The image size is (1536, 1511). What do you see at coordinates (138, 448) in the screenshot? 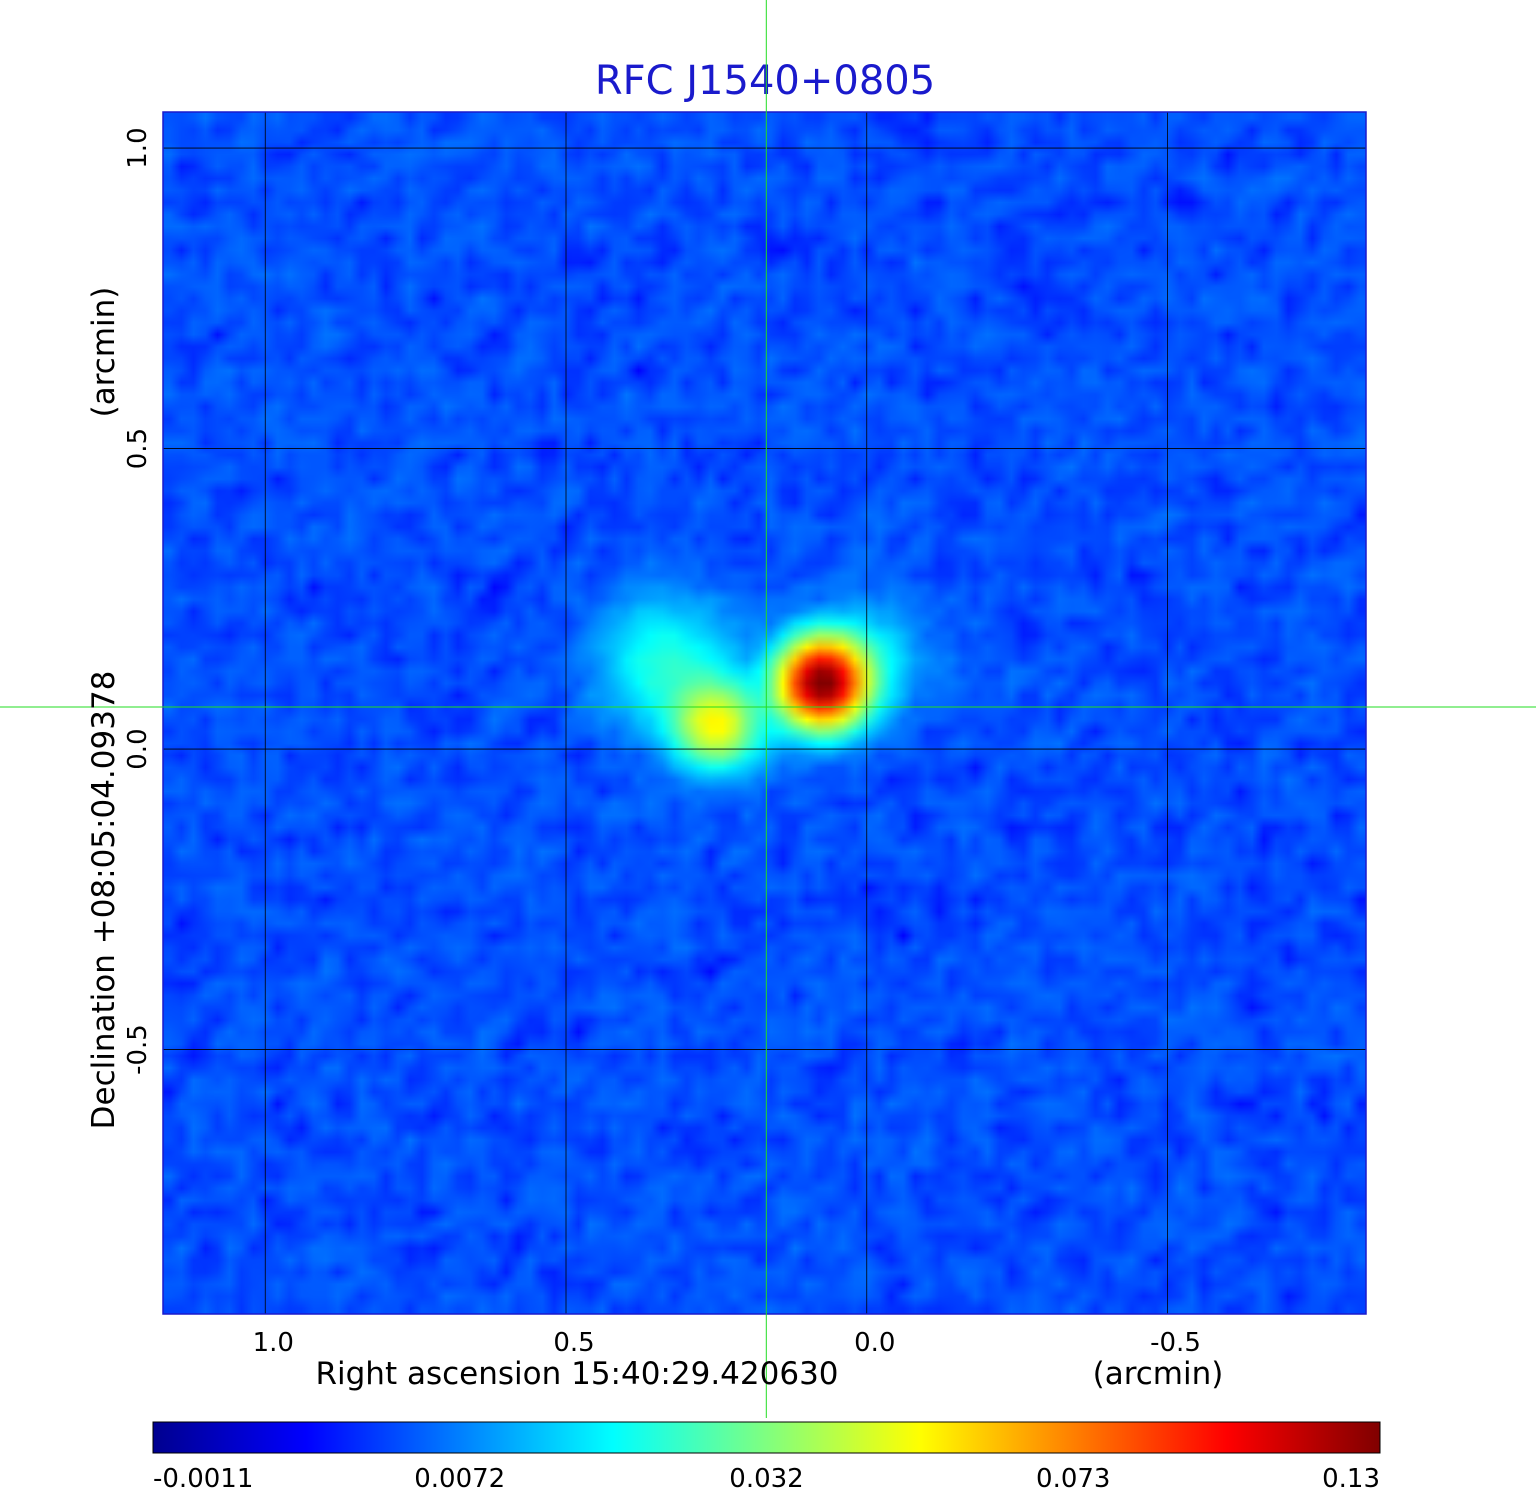
I see `y-tick-label: 0.5` at bounding box center [138, 448].